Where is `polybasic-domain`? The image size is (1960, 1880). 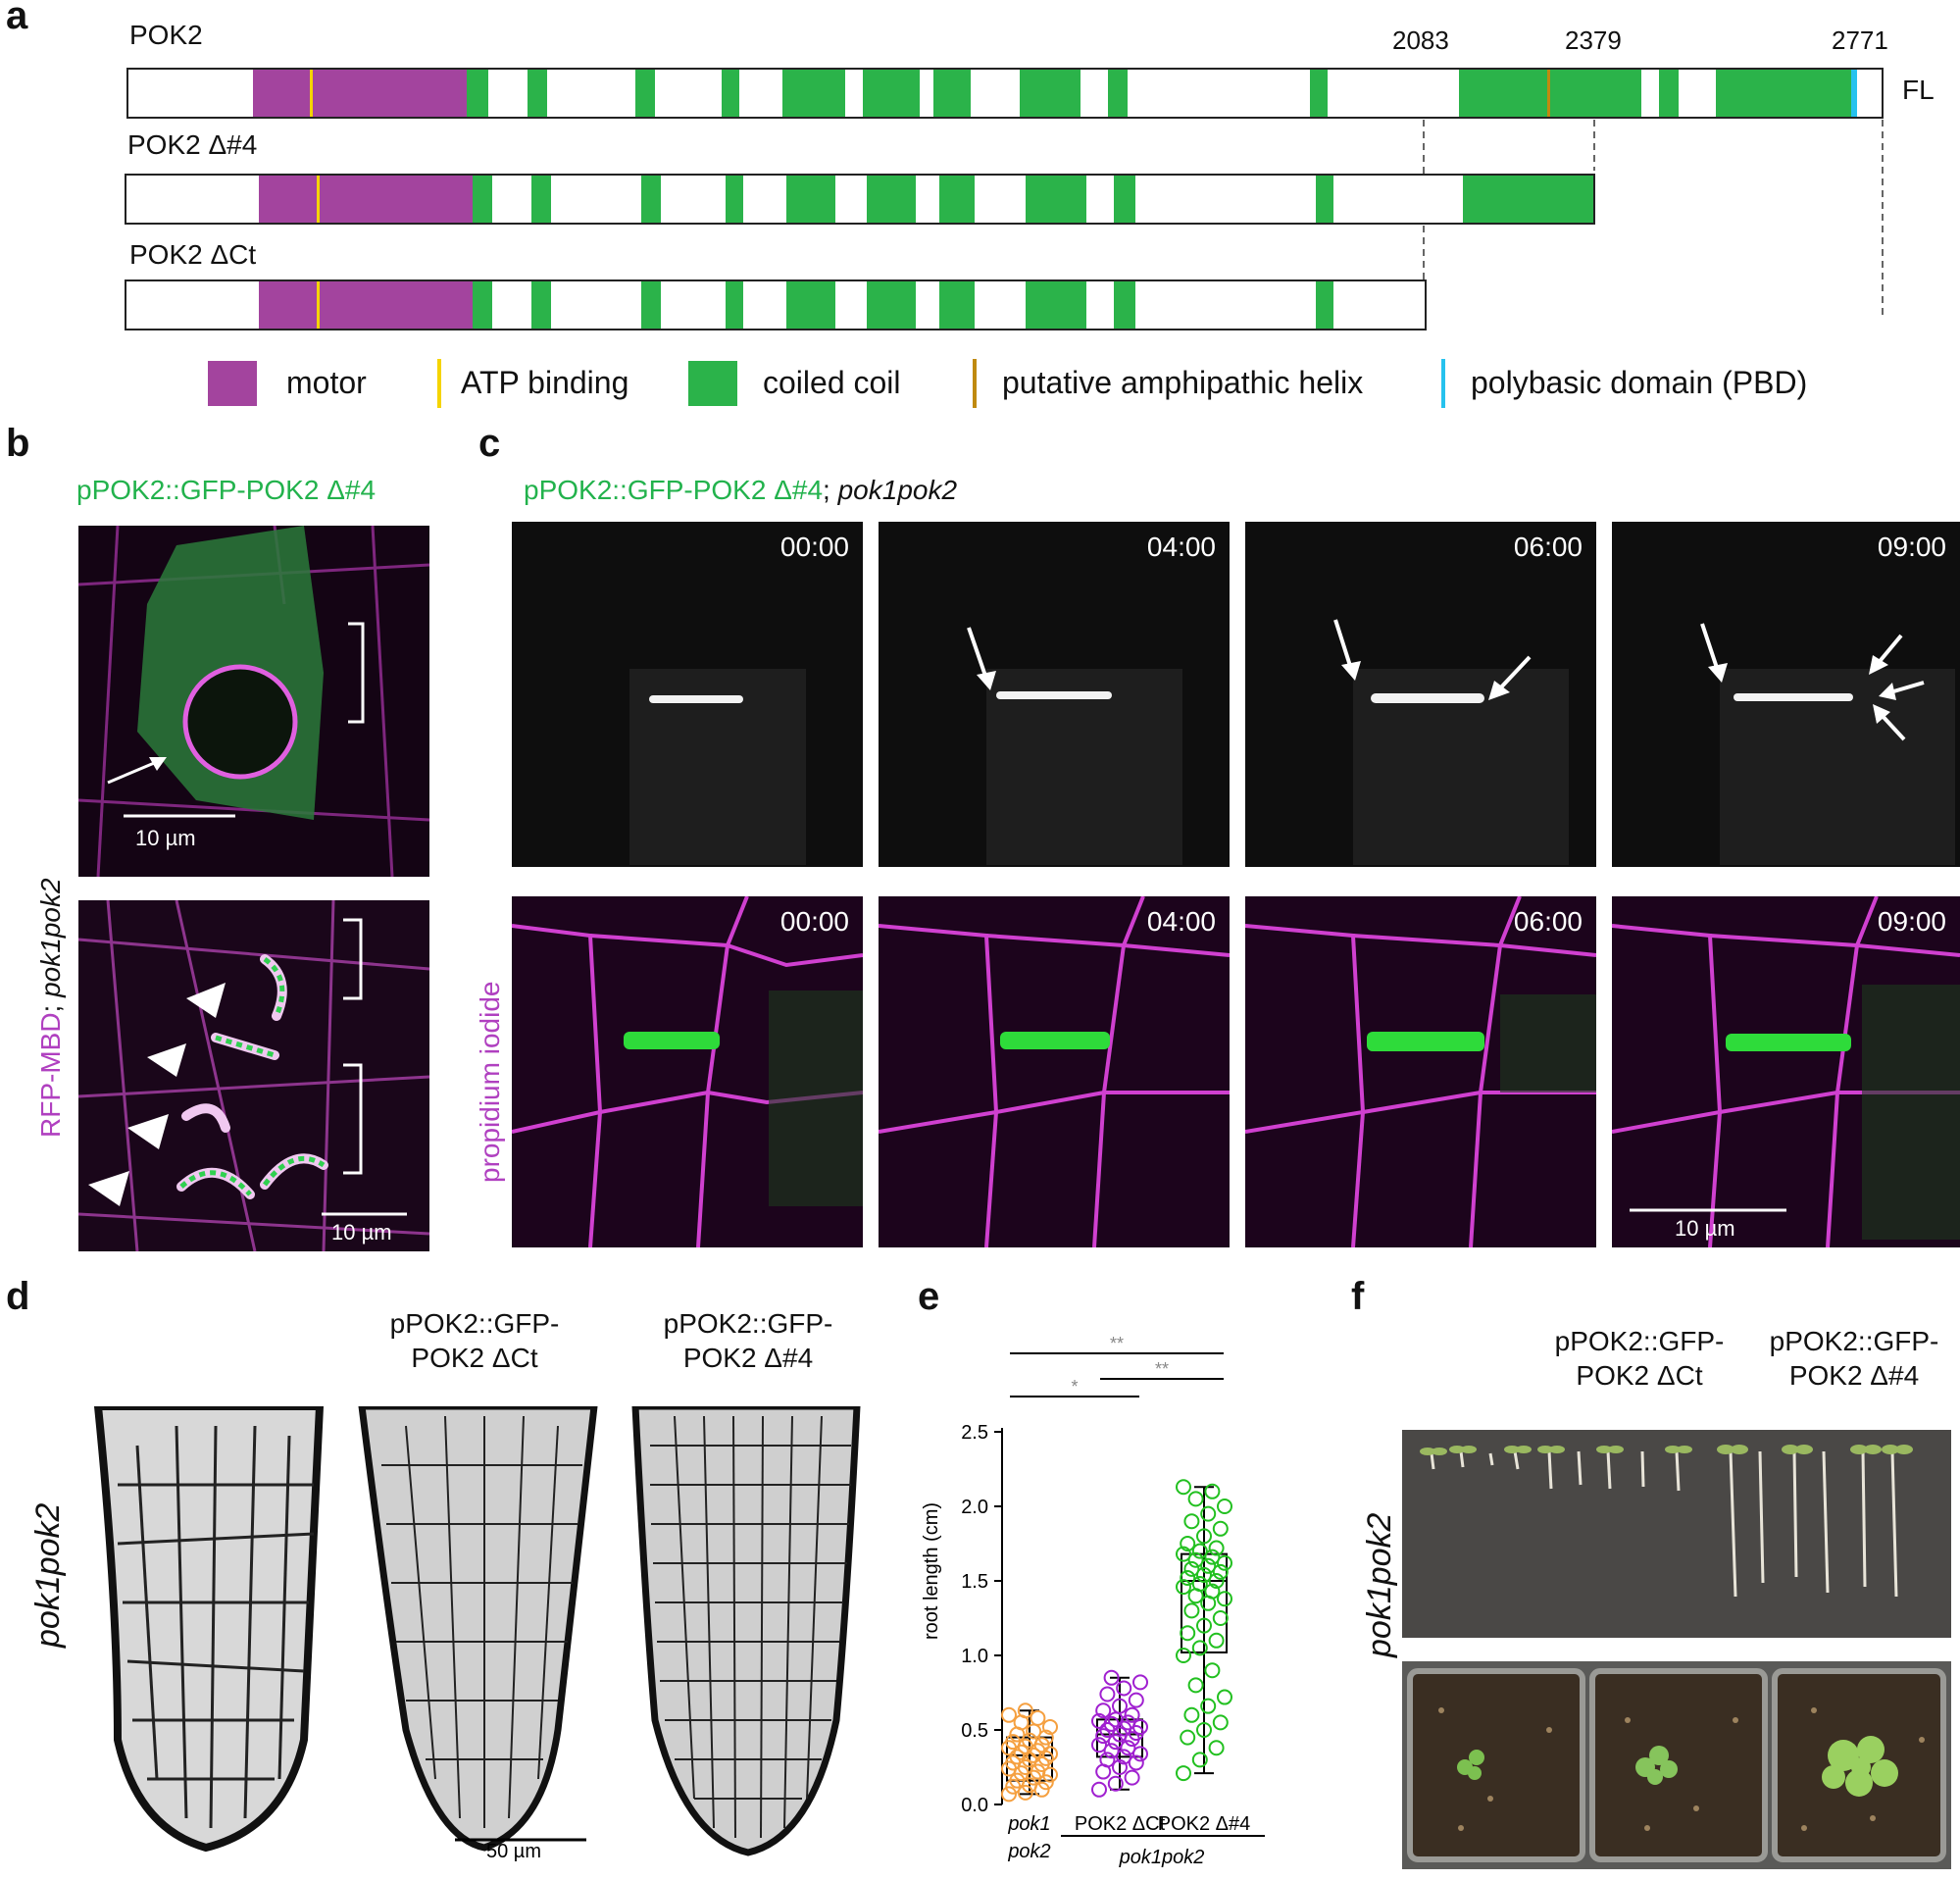 polybasic-domain is located at coordinates (1854, 93).